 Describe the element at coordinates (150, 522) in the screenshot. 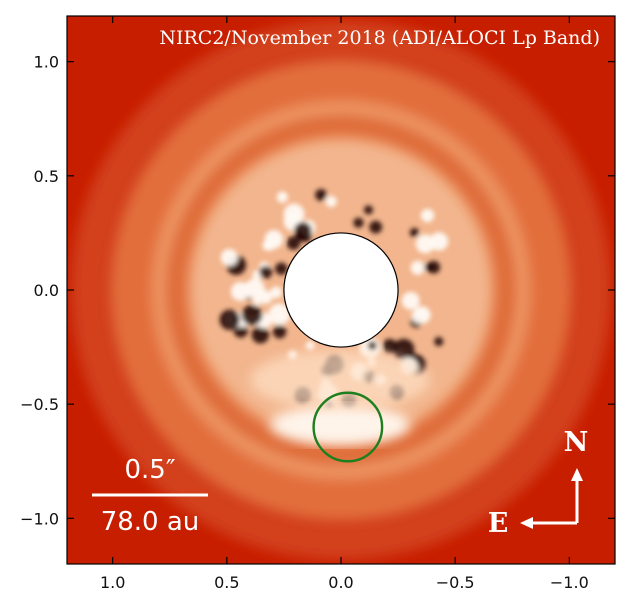

I see `scale-bar-physical-label: 78.0 au` at that location.